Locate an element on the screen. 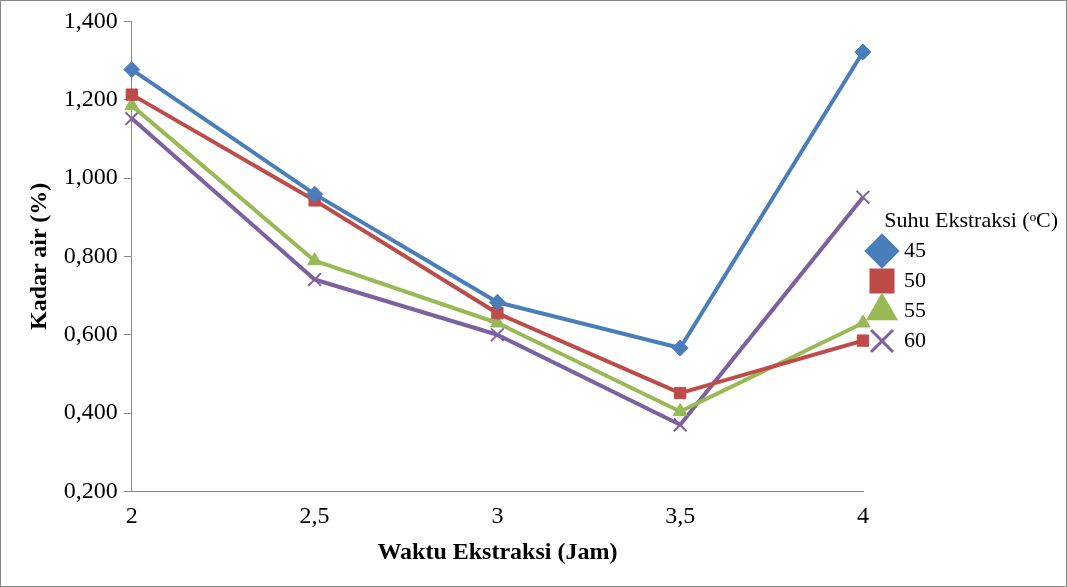  x-tick-label: 3,5 is located at coordinates (680, 515).